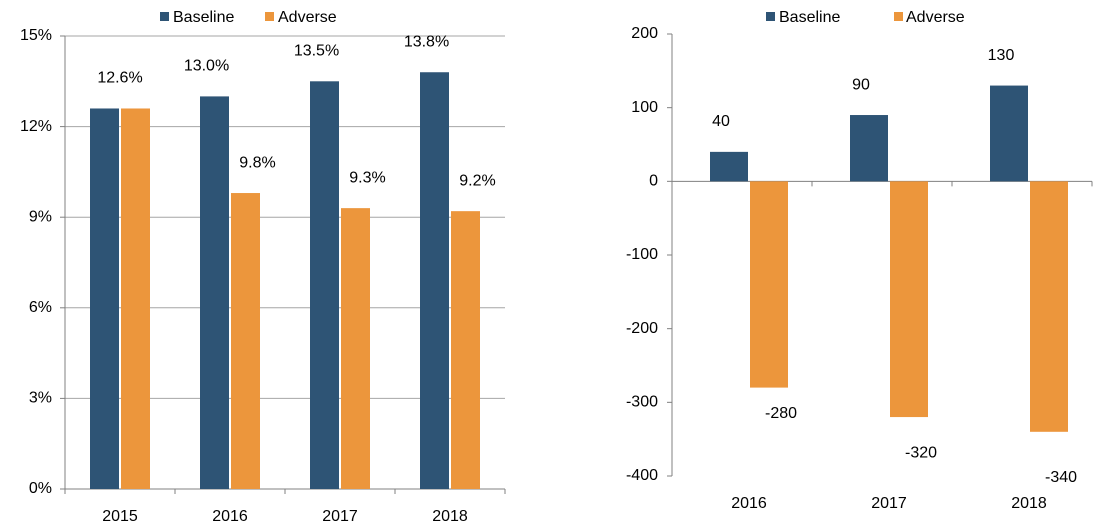 The height and width of the screenshot is (531, 1094). What do you see at coordinates (921, 452) in the screenshot?
I see `data-label: -320` at bounding box center [921, 452].